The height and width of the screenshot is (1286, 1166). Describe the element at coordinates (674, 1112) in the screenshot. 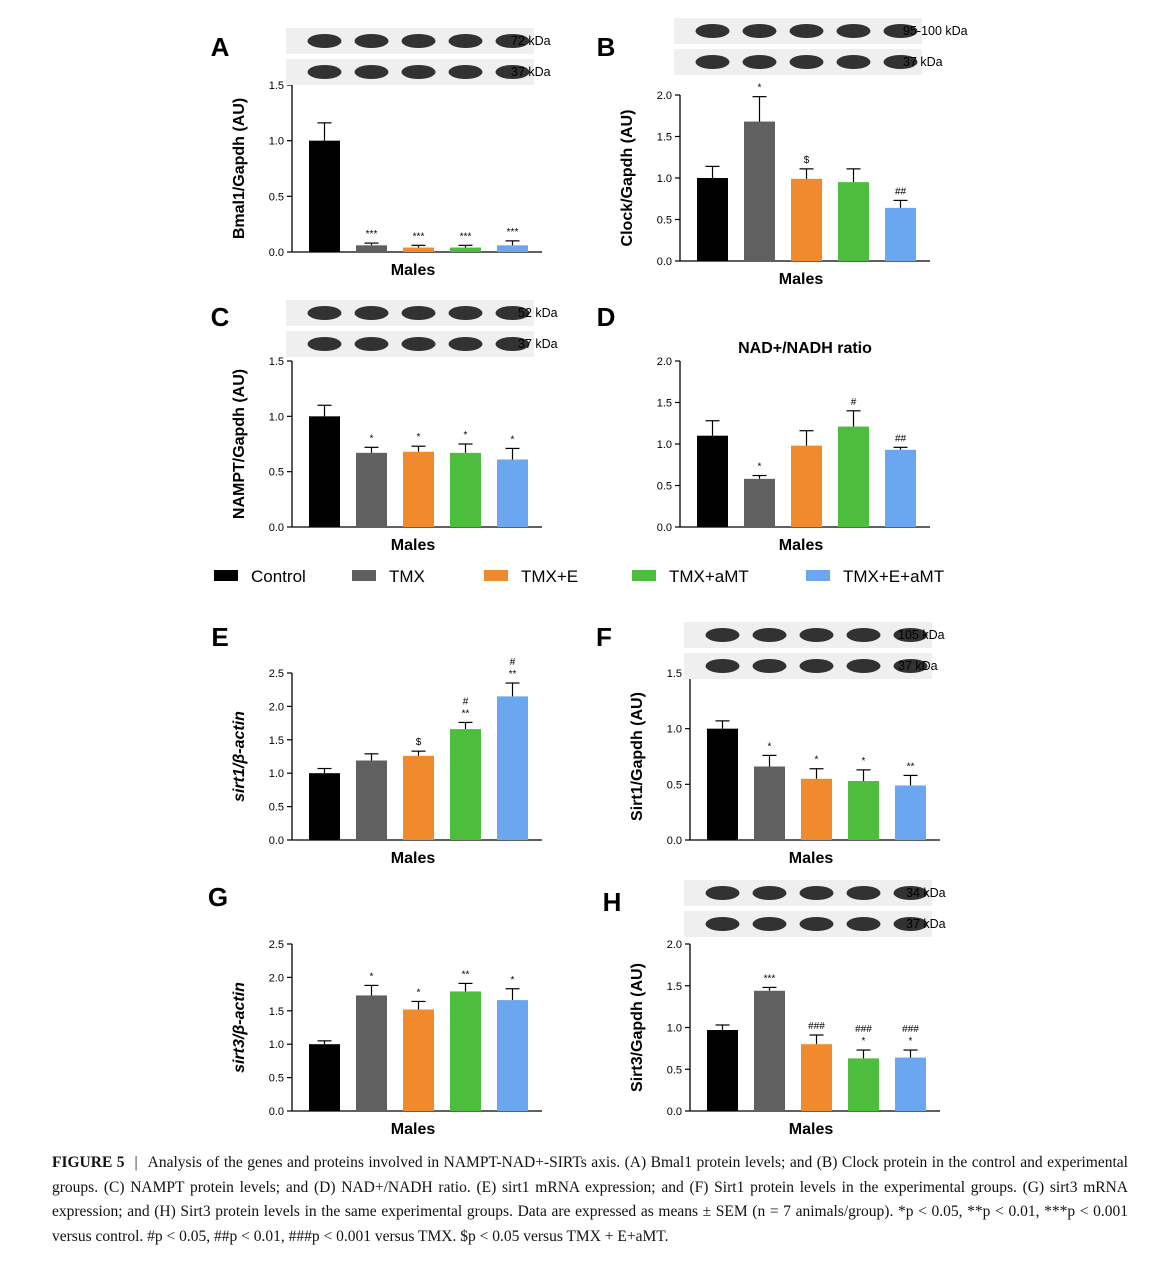

I see `y-tick-label: 0.0` at that location.